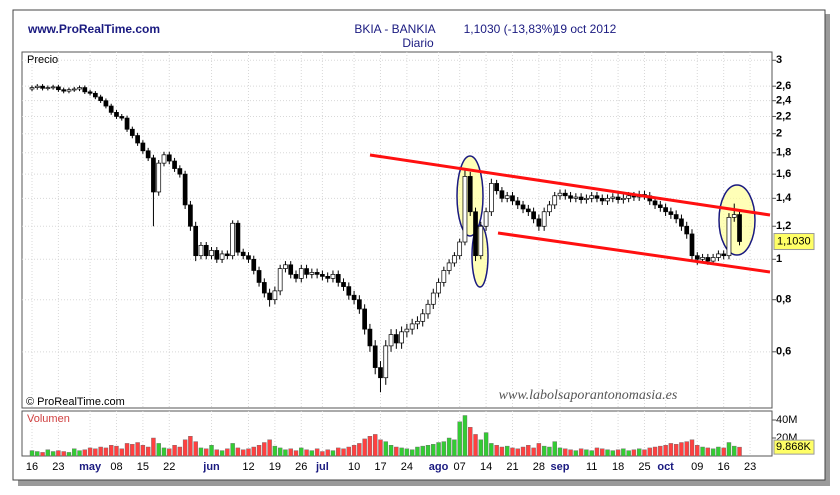 The image size is (840, 495). What do you see at coordinates (634, 252) in the screenshot?
I see `trend-line` at bounding box center [634, 252].